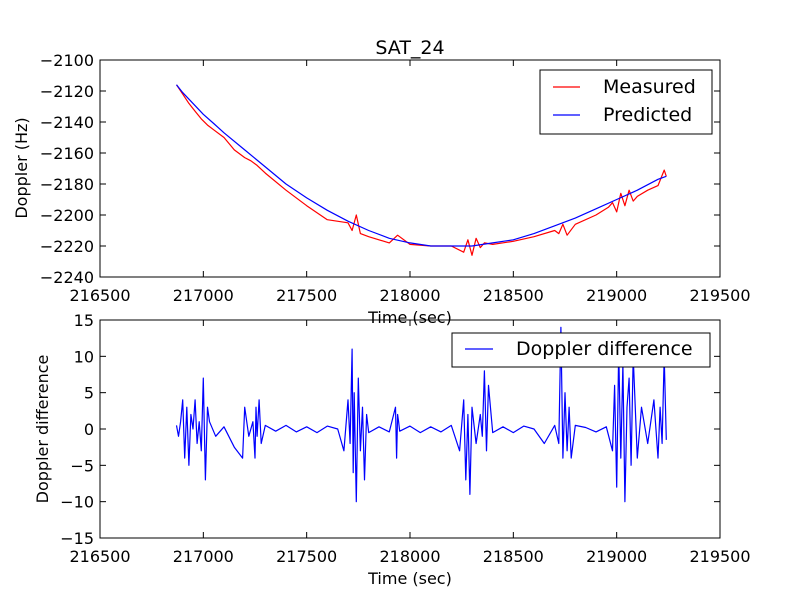 The height and width of the screenshot is (600, 800). What do you see at coordinates (67, 122) in the screenshot?
I see `top-y-tick-label: −2140` at bounding box center [67, 122].